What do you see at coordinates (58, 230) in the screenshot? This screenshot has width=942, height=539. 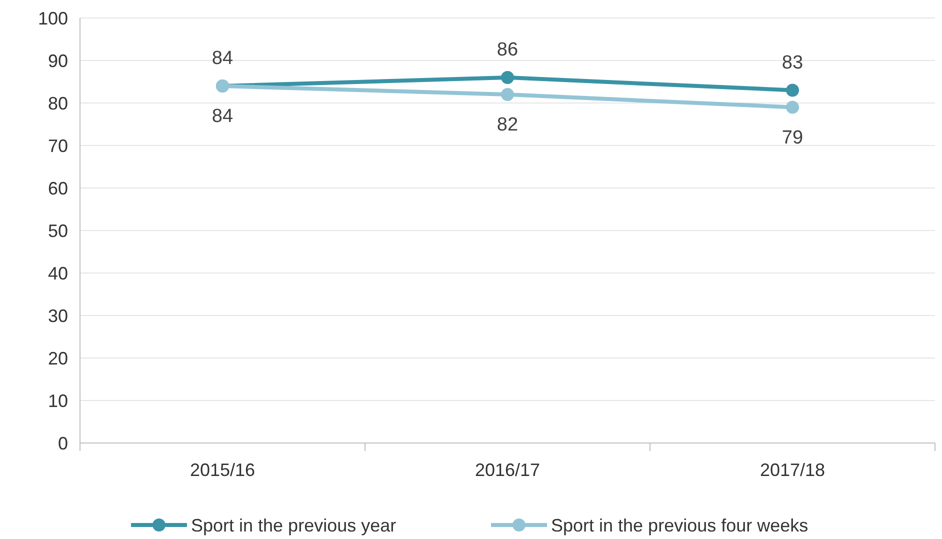 I see `y-tick-label: 50` at bounding box center [58, 230].